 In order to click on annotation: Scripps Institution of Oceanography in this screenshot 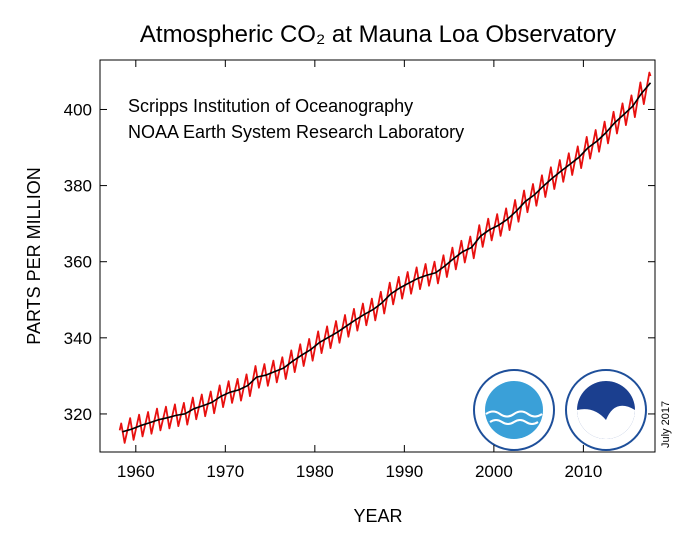, I will do `click(270, 106)`.